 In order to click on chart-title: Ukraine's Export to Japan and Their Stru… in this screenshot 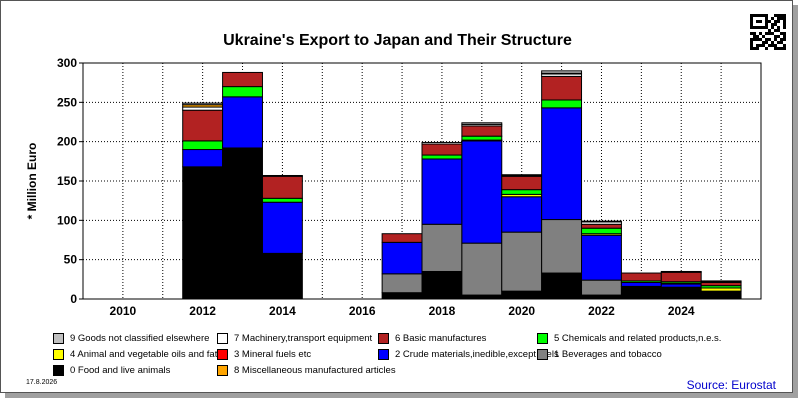, I will do `click(397, 40)`.